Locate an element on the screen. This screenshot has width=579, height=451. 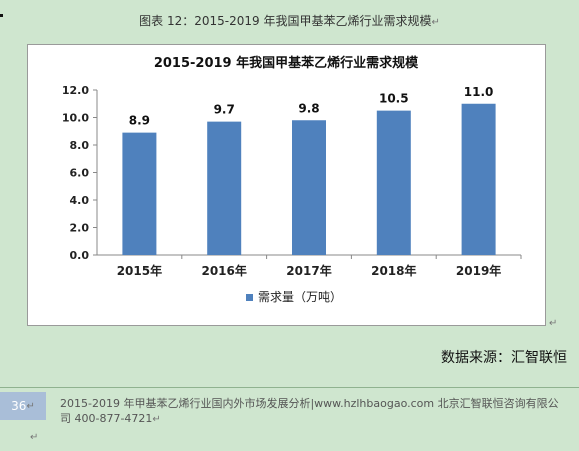
legend-label: 需求量（万吨） is located at coordinates (300, 297).